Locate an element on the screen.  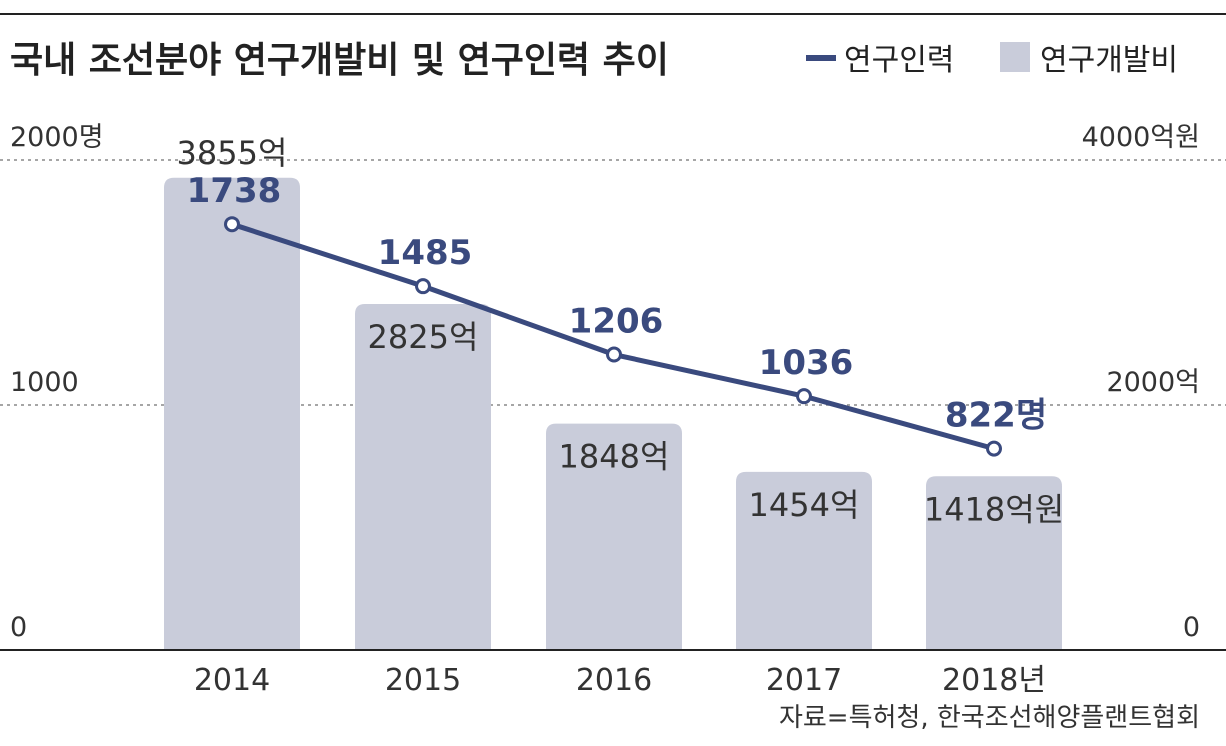
x-tick-label: 2014 is located at coordinates (232, 680).